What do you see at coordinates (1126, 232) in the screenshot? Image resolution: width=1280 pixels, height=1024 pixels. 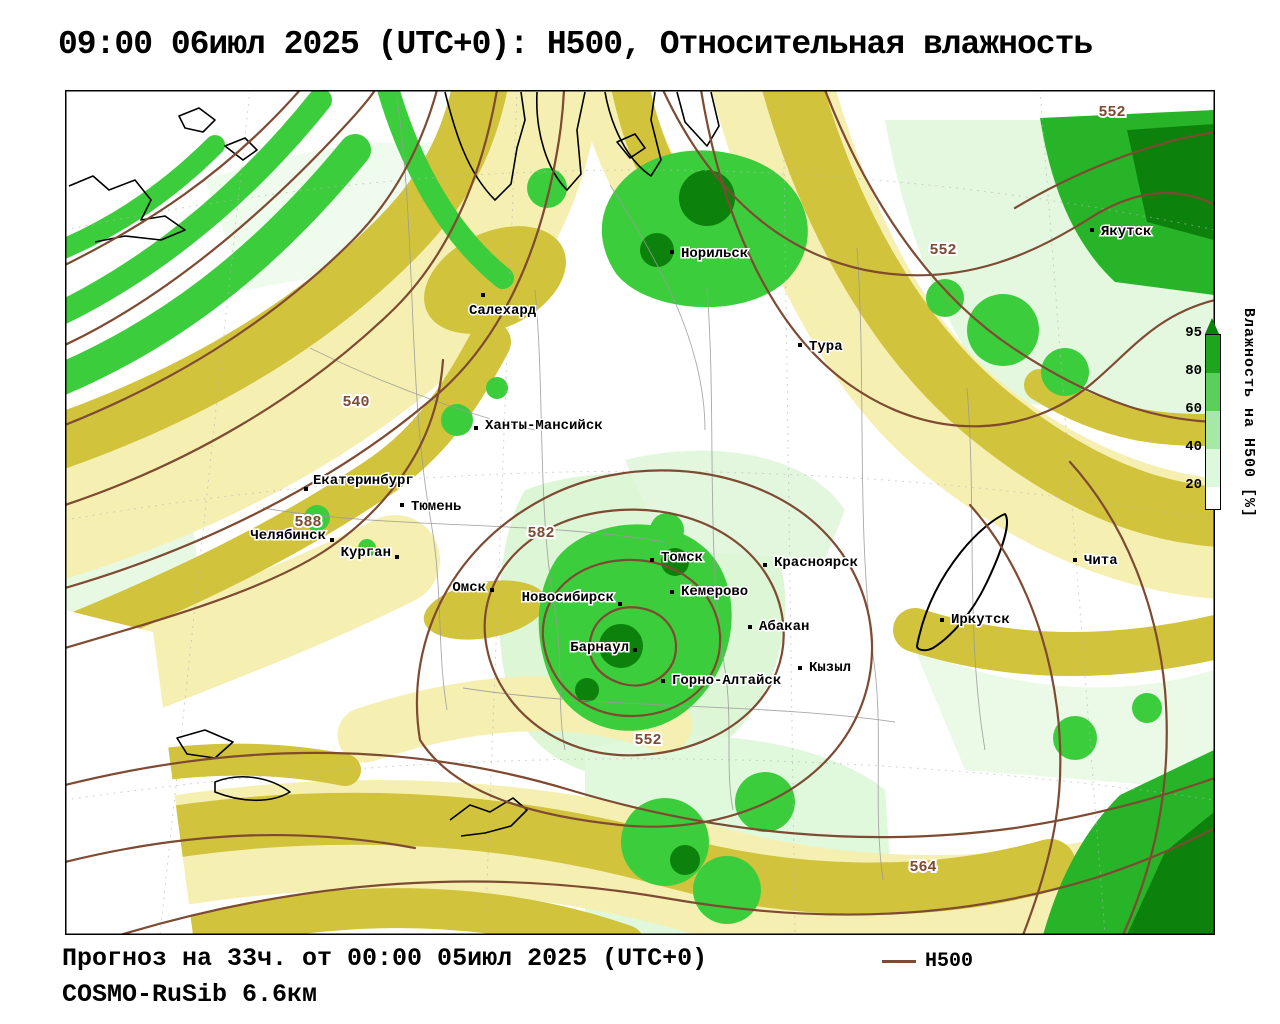 I see `city-label: Якутск` at bounding box center [1126, 232].